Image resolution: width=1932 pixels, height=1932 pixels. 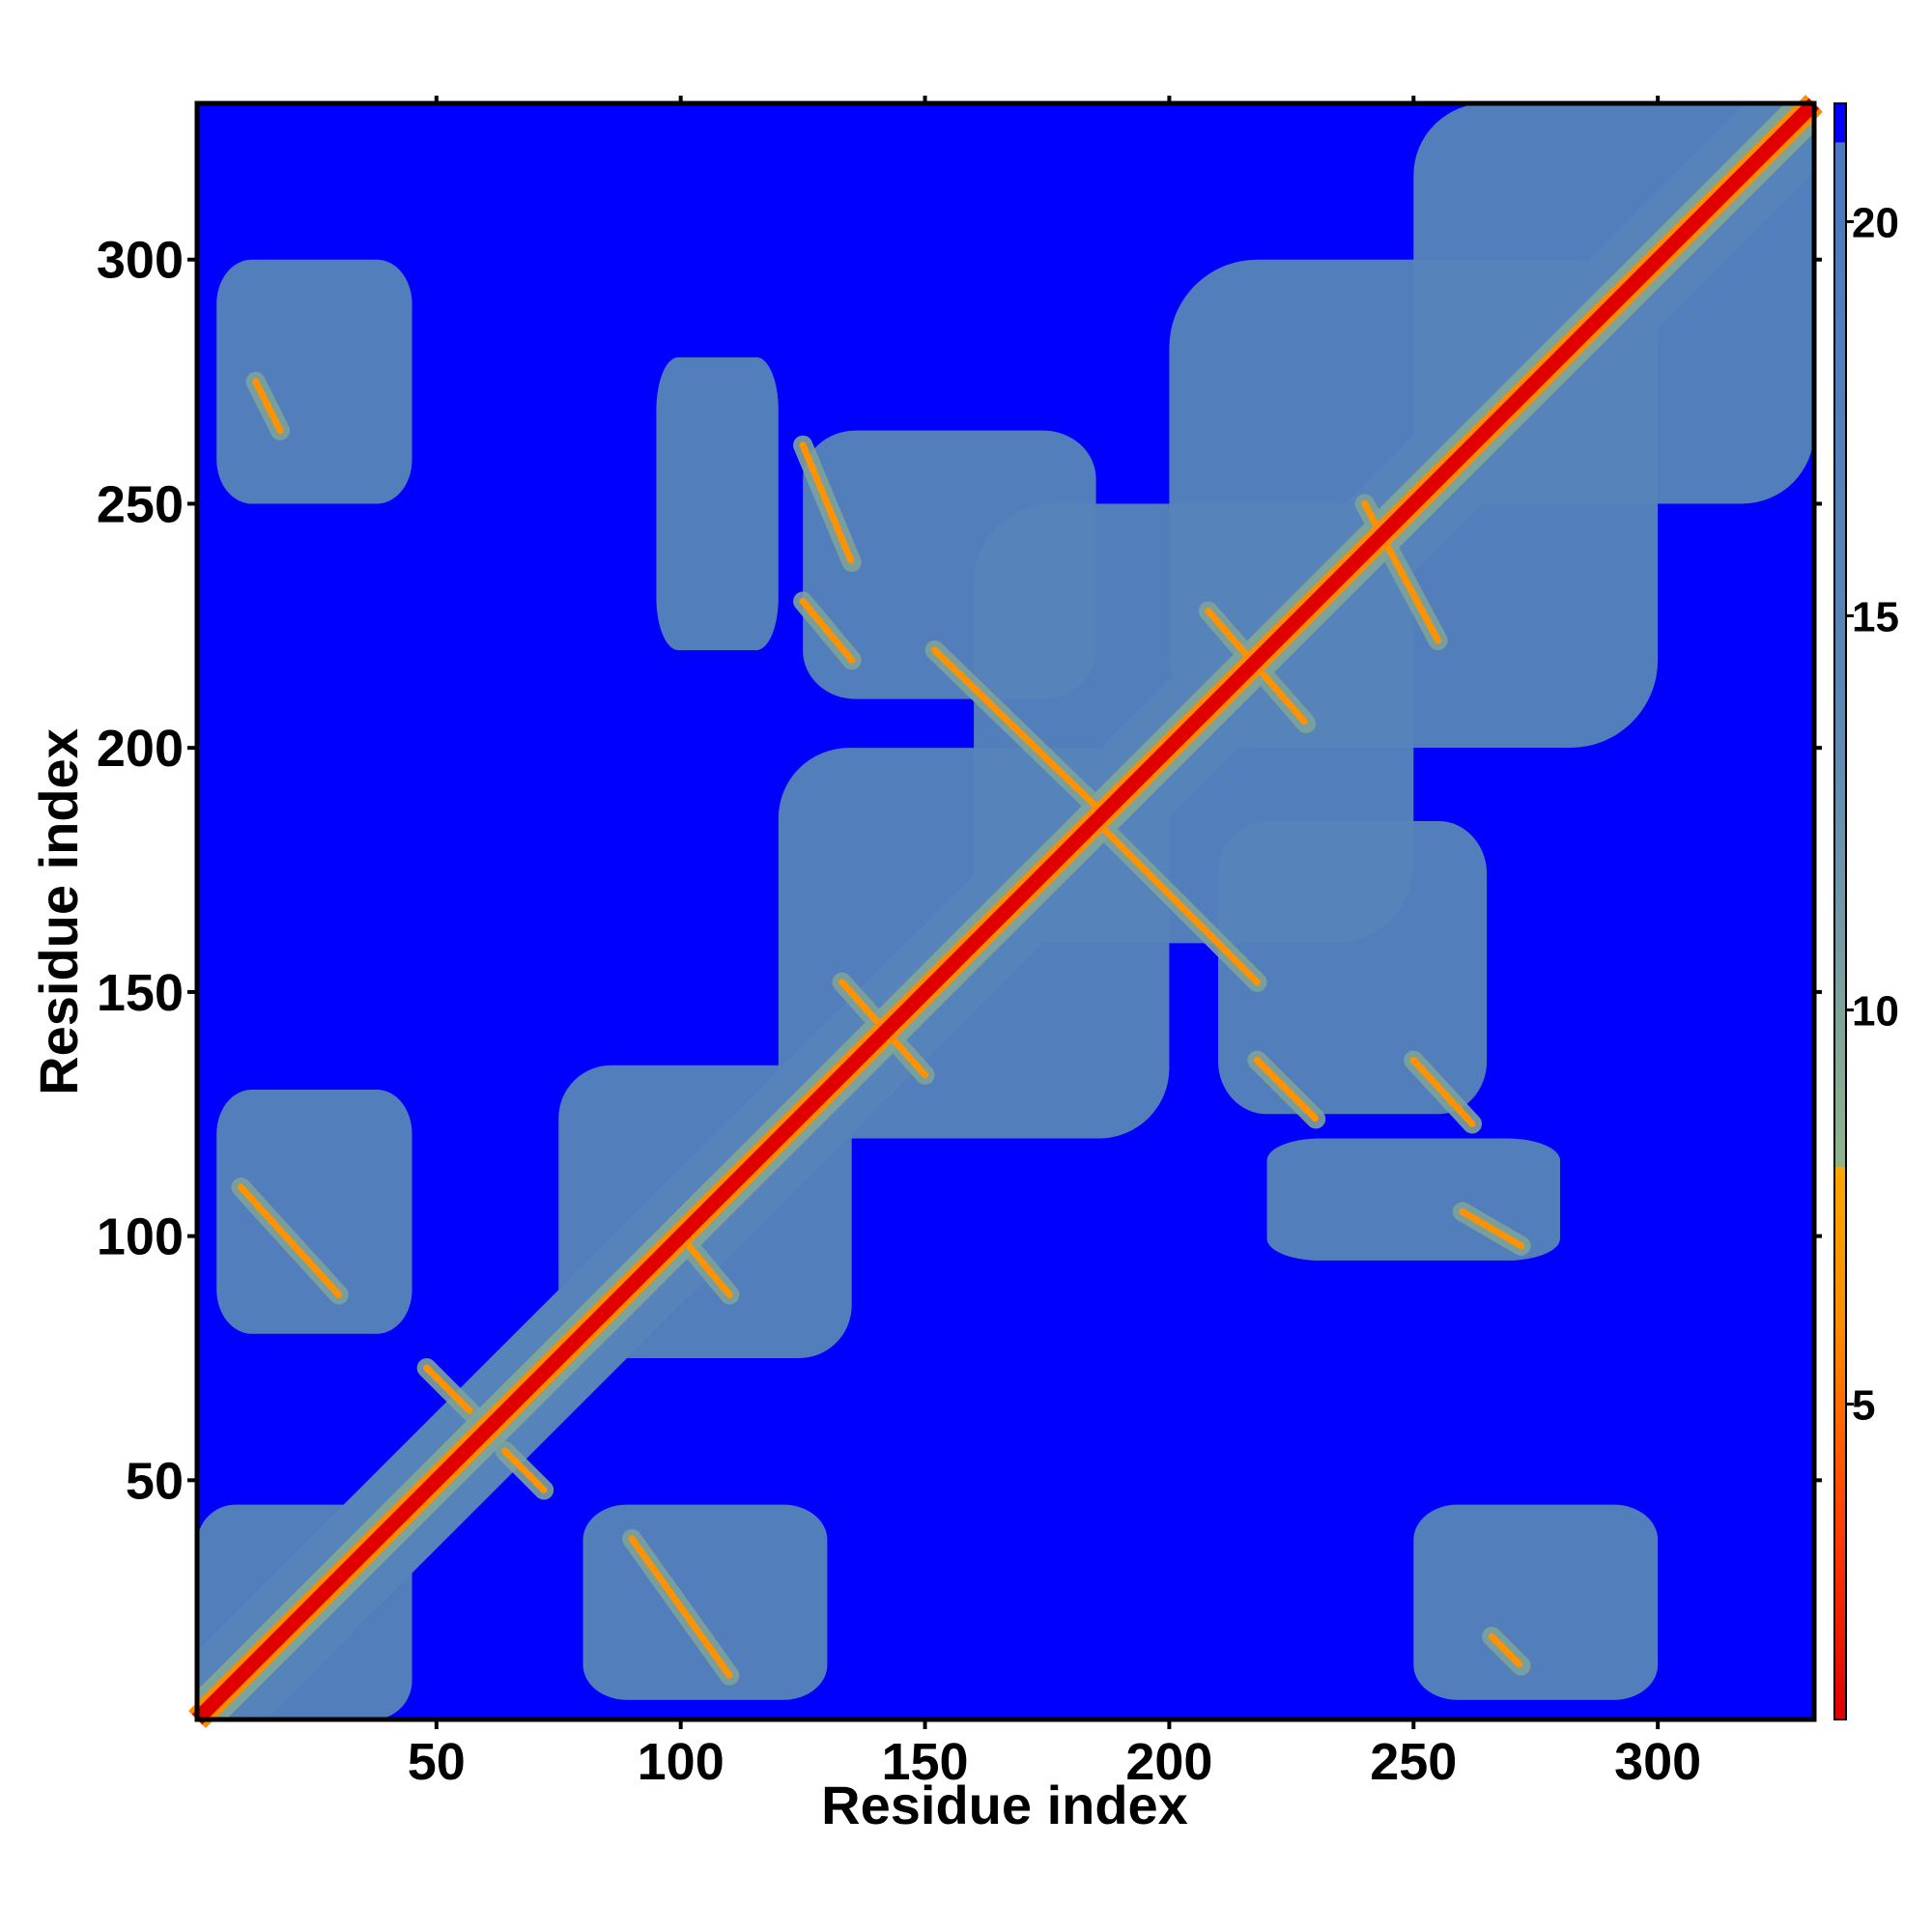 I want to click on y-tick-label: 200, so click(x=140, y=749).